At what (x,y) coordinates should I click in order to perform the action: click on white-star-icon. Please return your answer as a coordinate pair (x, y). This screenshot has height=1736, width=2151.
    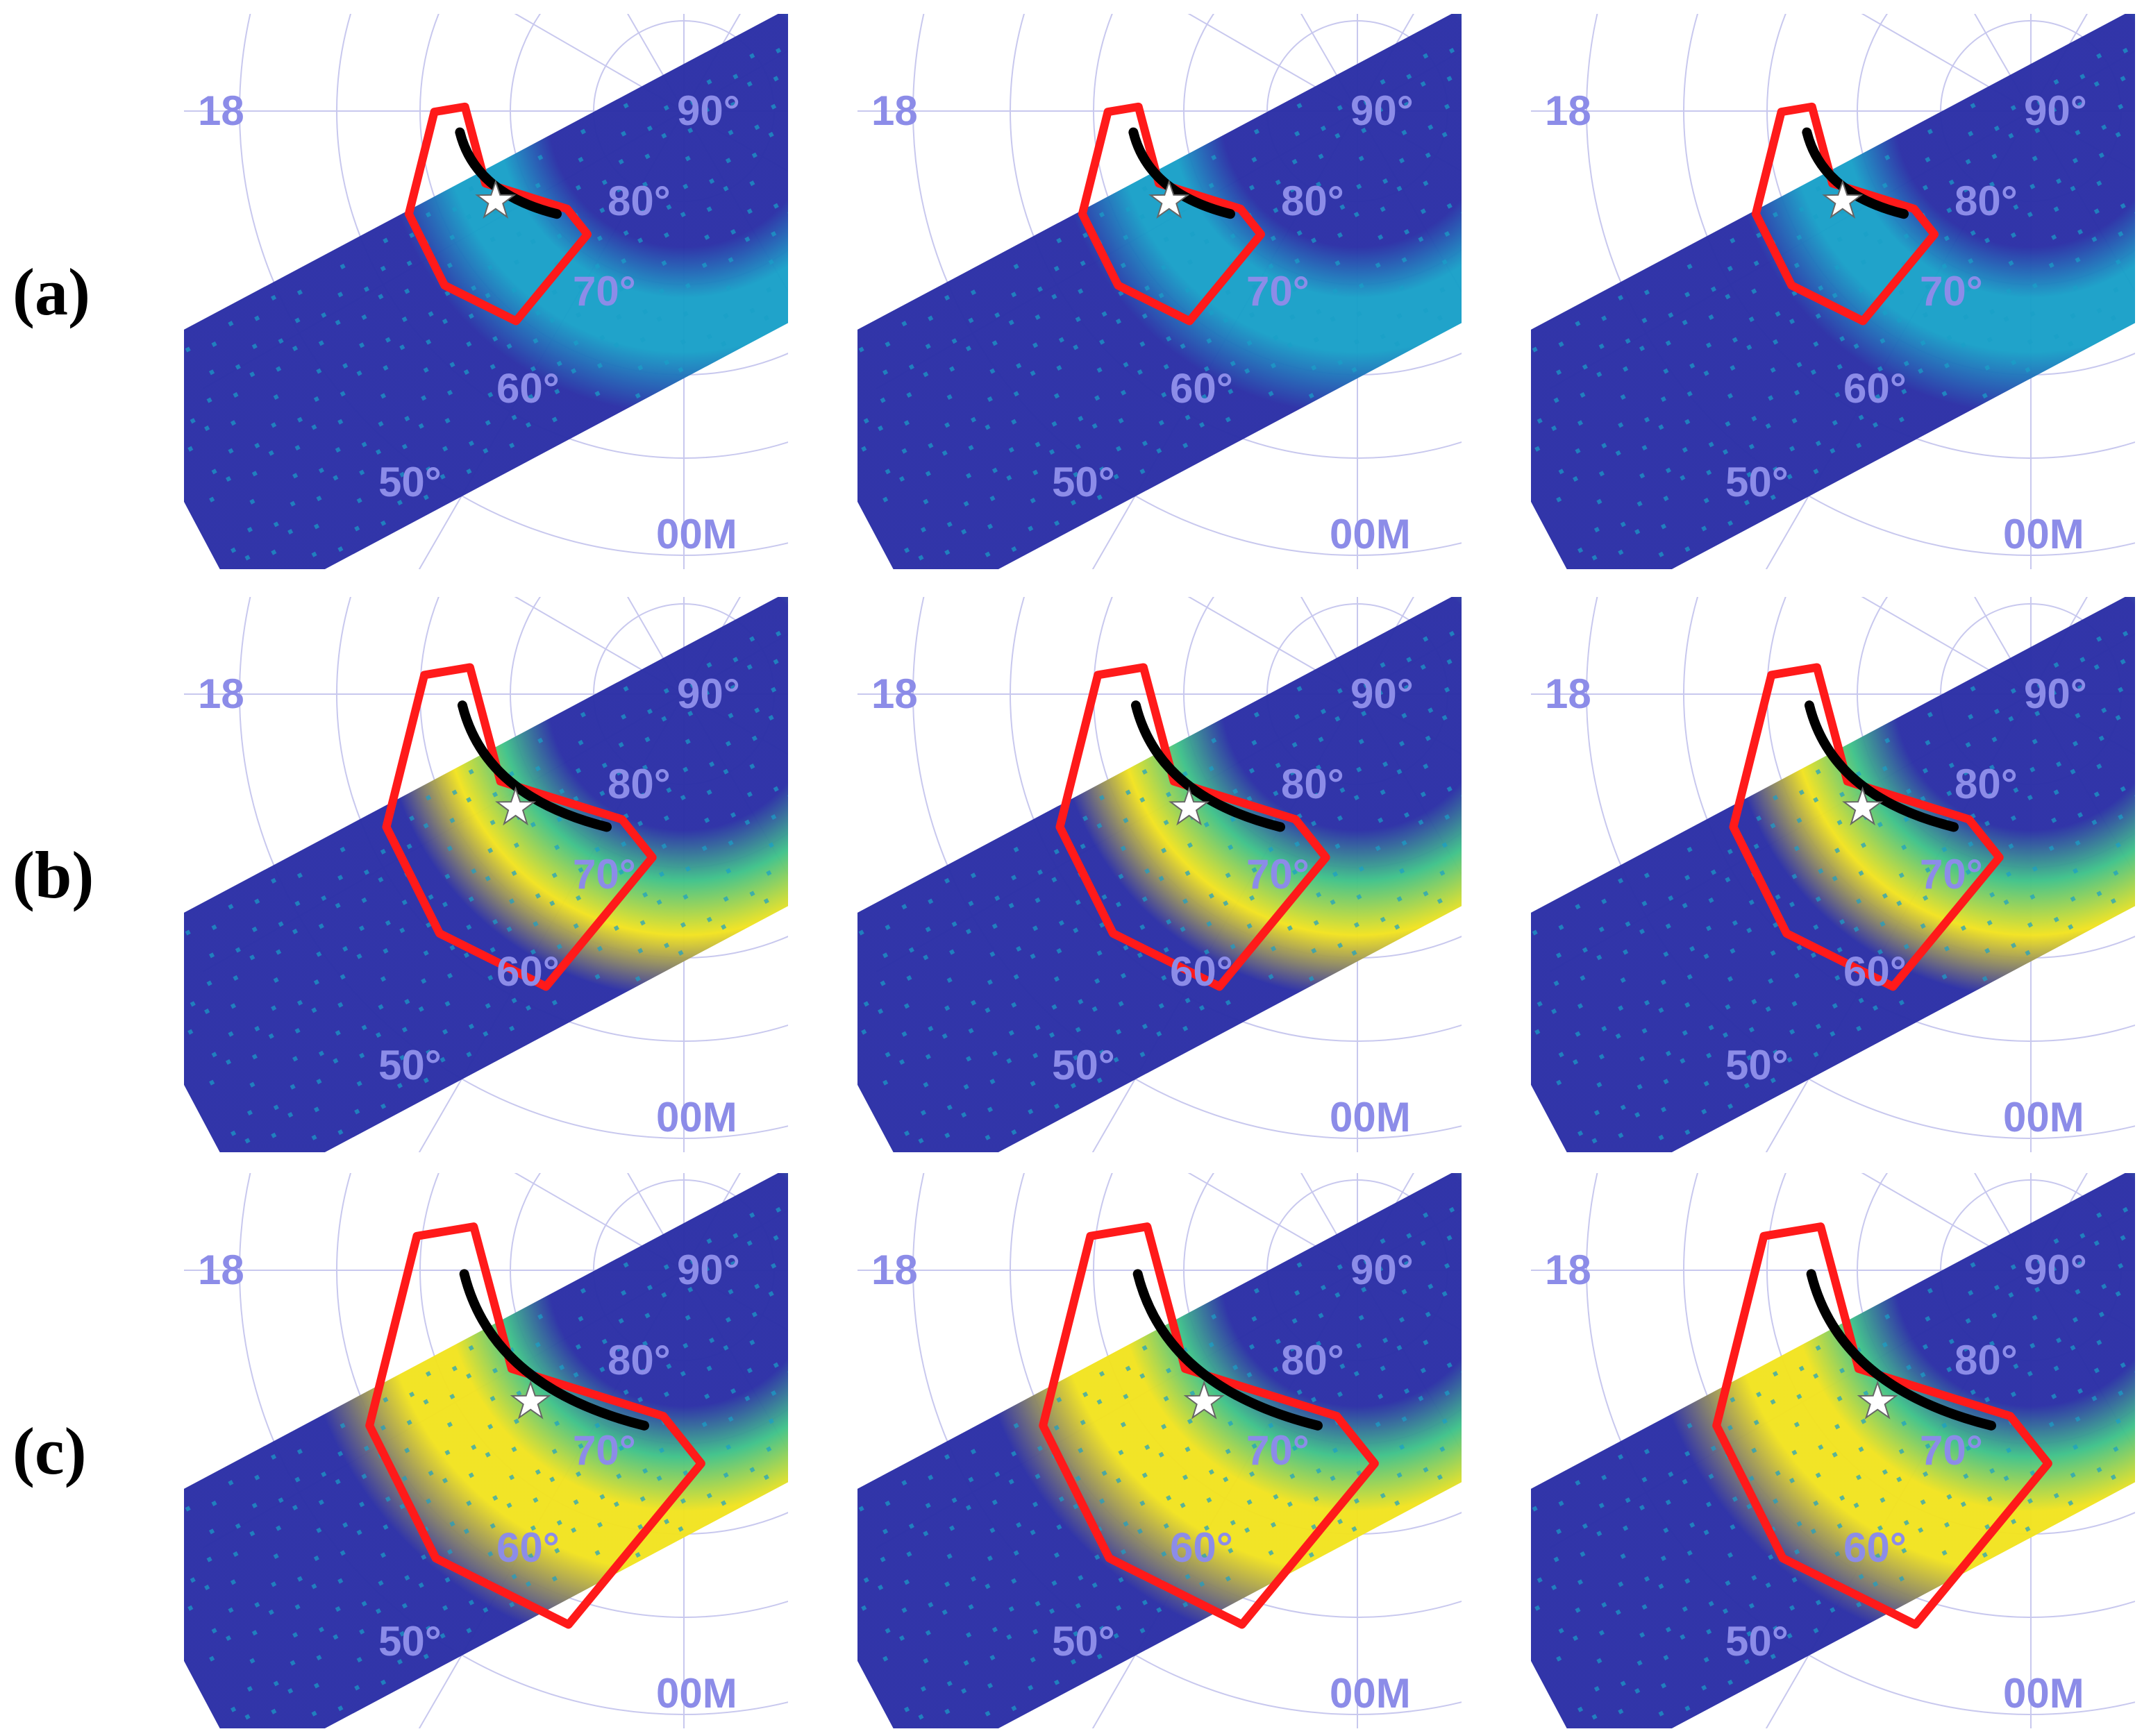
    Looking at the image, I should click on (1843, 199).